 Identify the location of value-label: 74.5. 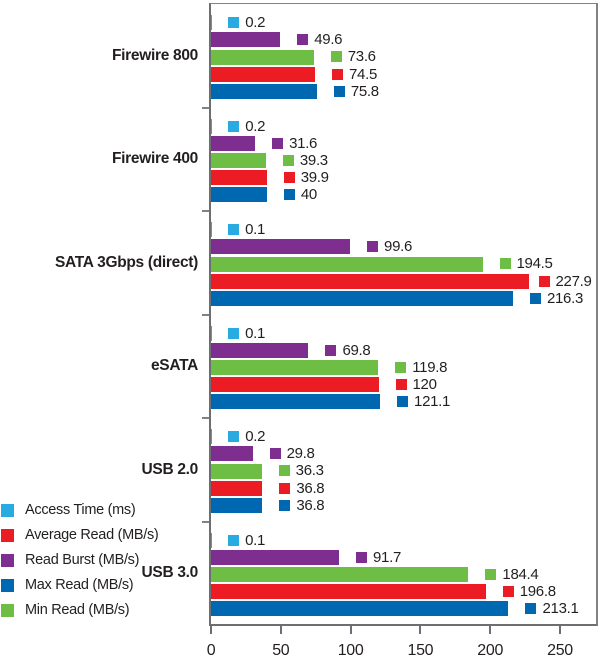
(354, 74).